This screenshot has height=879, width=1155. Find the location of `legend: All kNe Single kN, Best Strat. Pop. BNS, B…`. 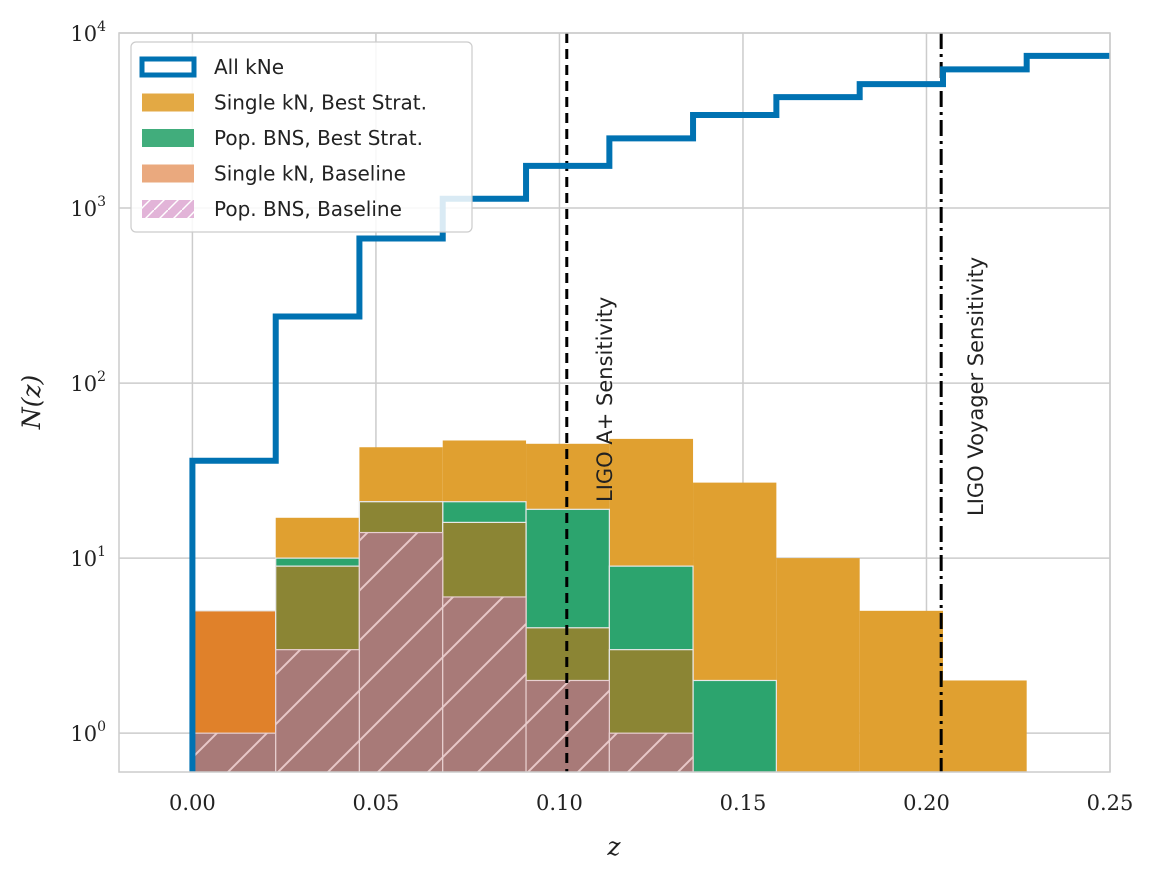

legend: All kNe Single kN, Best Strat. Pop. BNS, B… is located at coordinates (301, 137).